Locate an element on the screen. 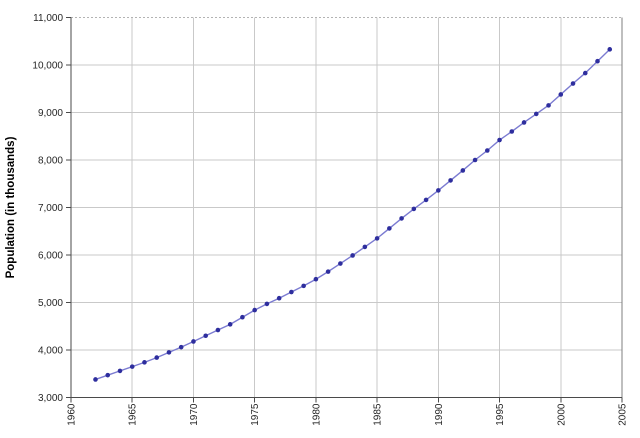 The image size is (640, 438). y-tick-label: 6,000 is located at coordinates (50, 256).